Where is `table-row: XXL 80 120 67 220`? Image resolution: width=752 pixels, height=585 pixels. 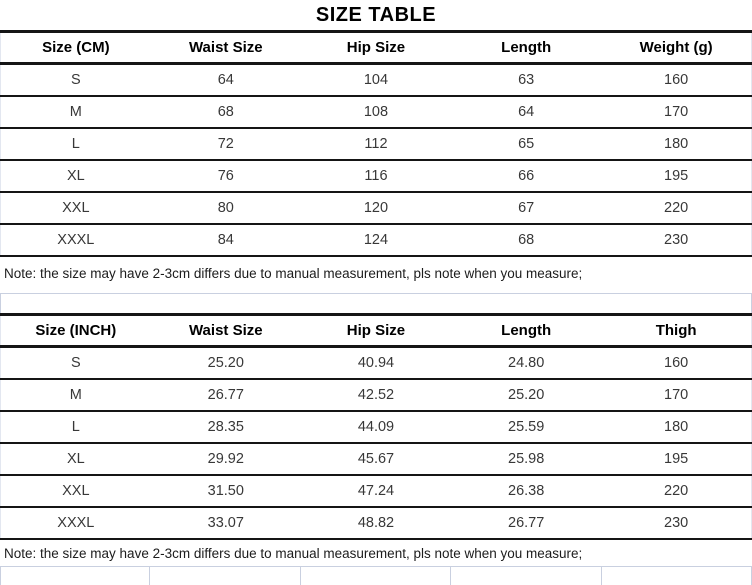
table-row: XXL 80 120 67 220 is located at coordinates (376, 208).